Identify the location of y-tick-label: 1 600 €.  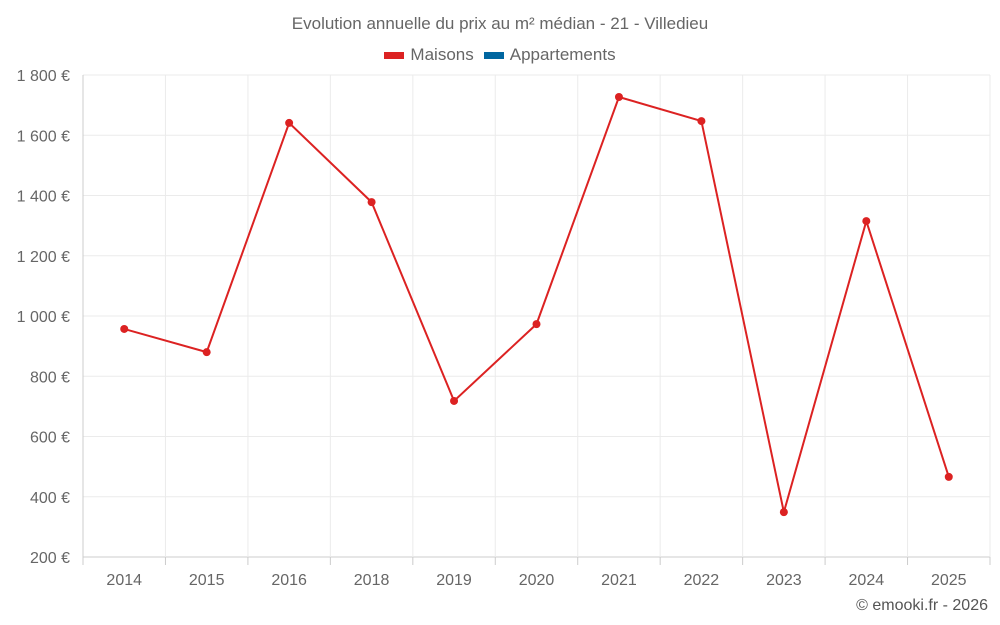
(43, 136).